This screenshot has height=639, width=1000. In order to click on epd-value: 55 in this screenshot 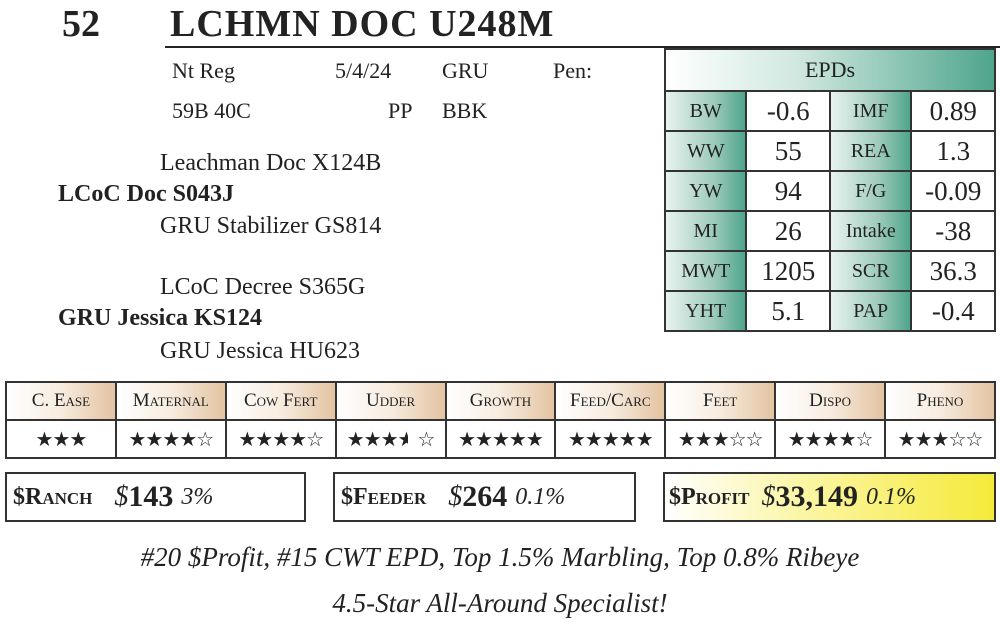, I will do `click(788, 151)`.